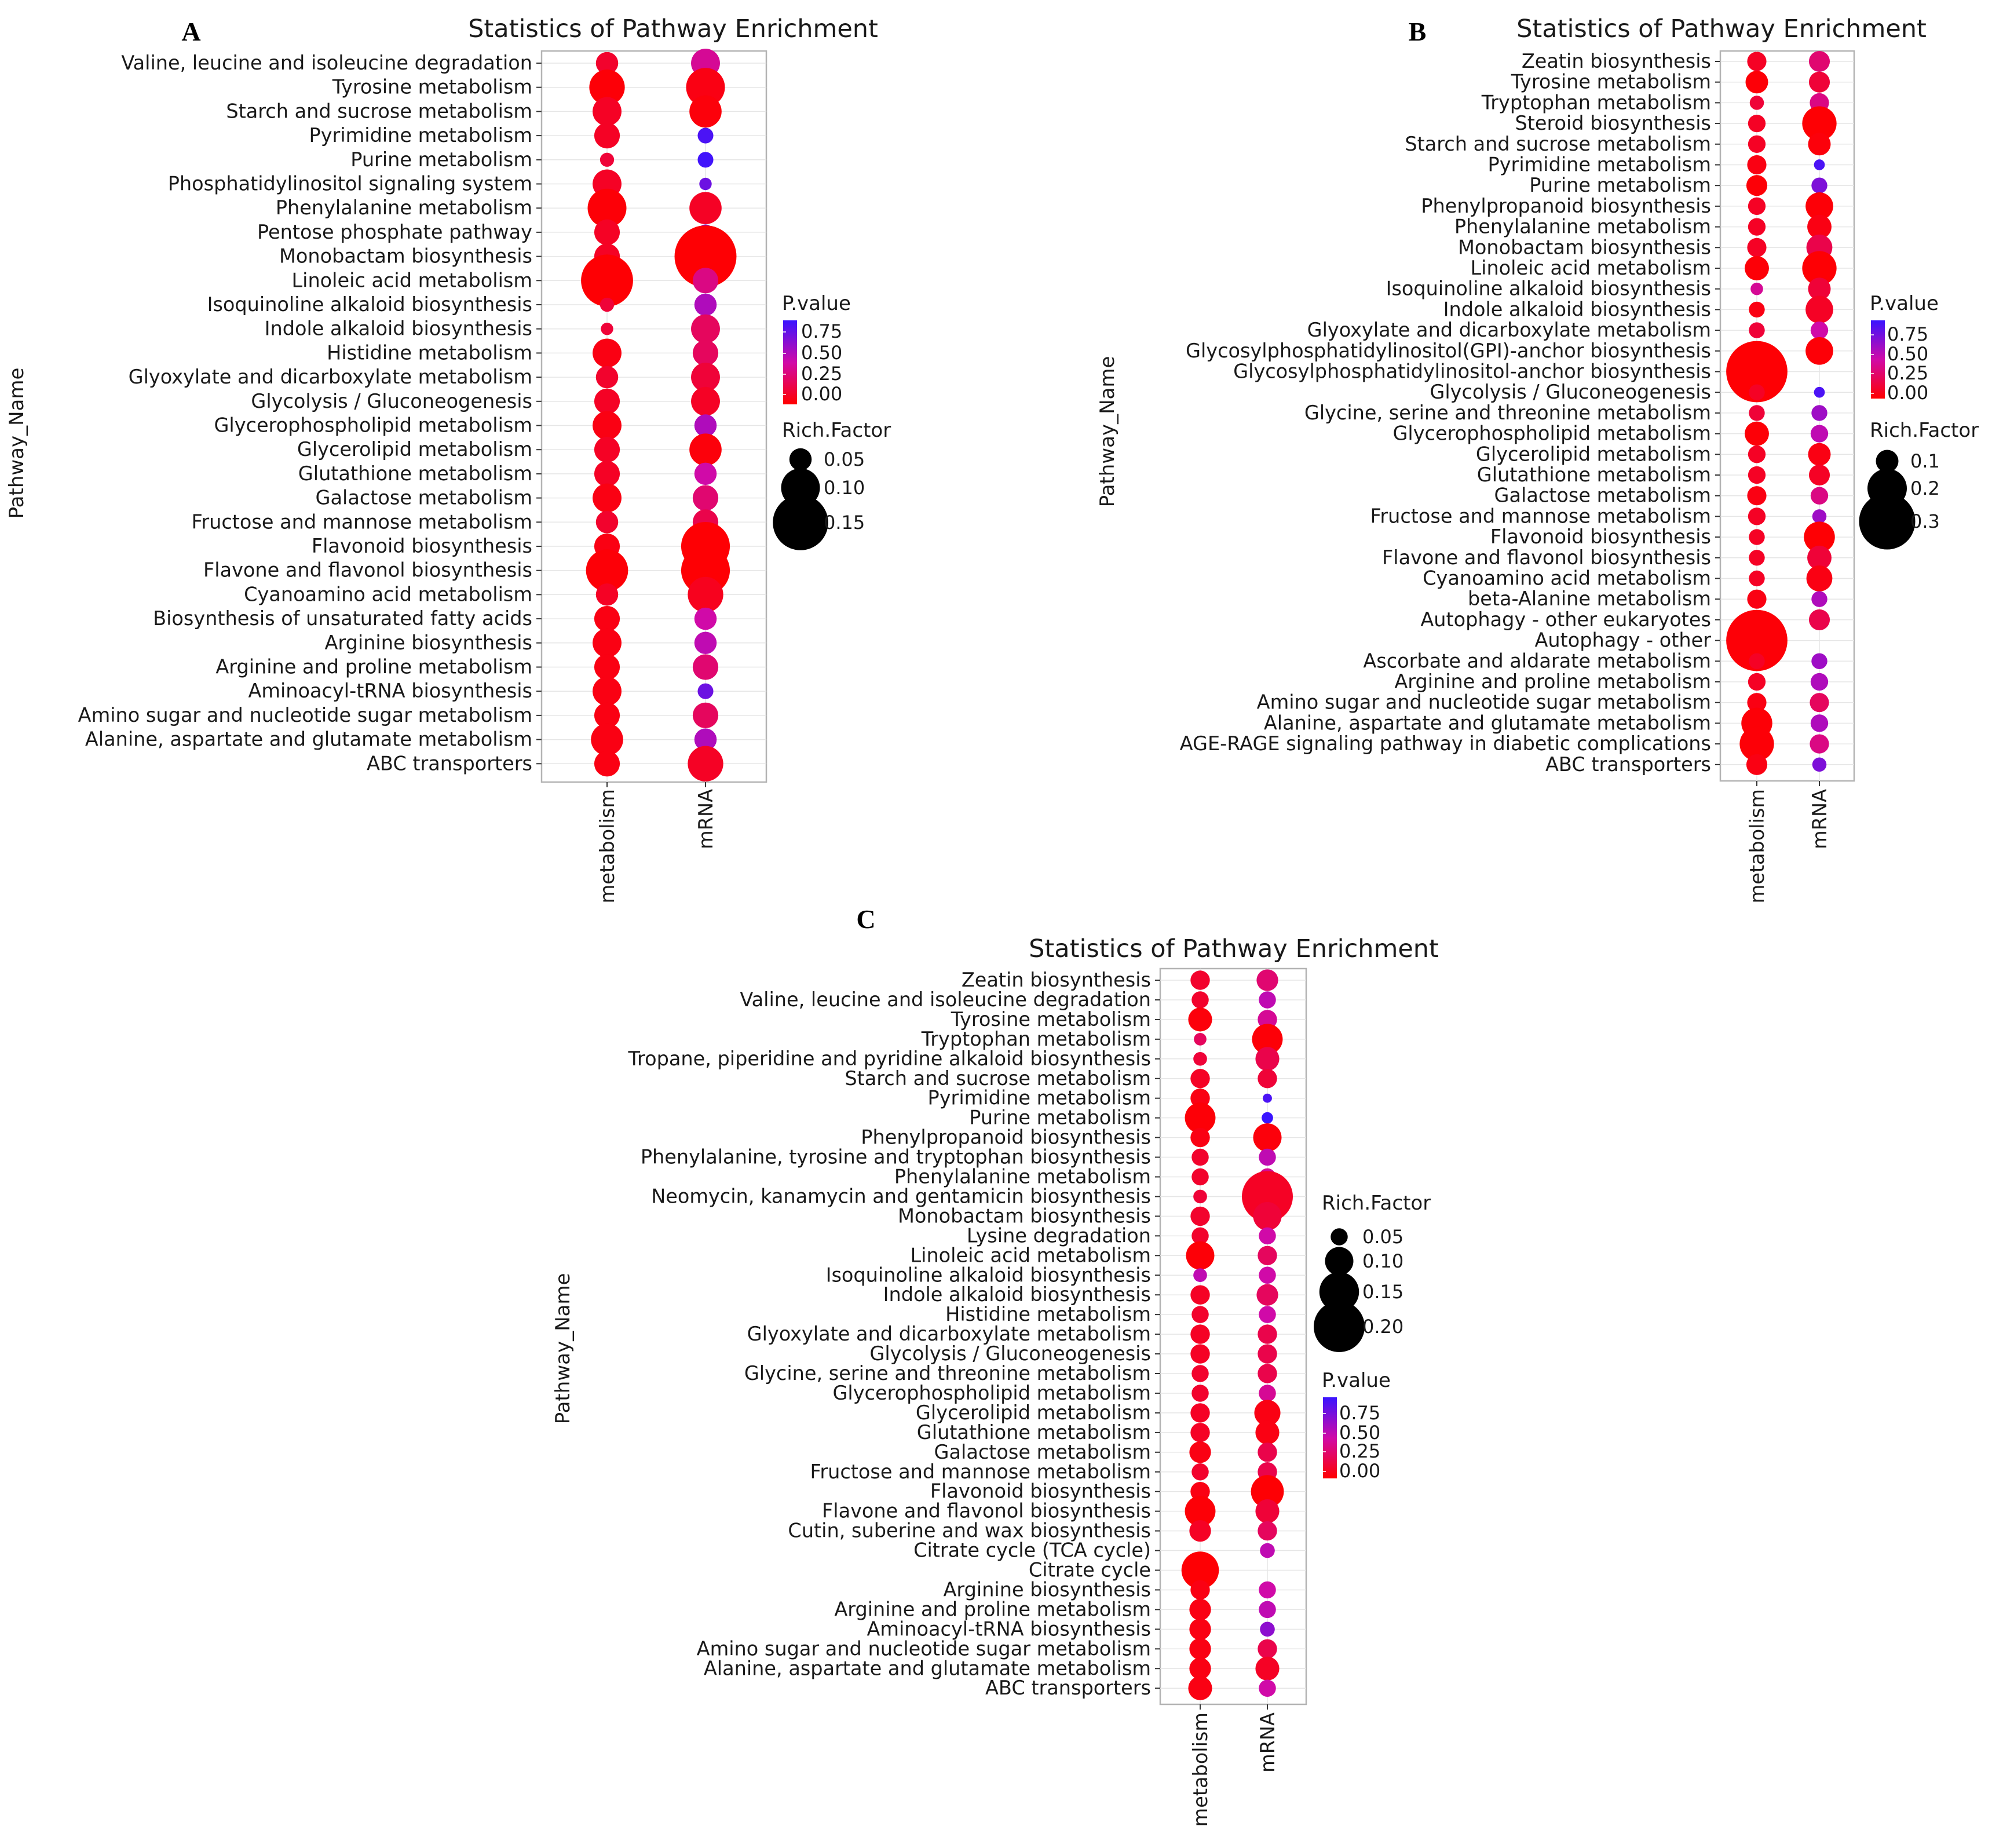 The height and width of the screenshot is (1848, 2003). Describe the element at coordinates (432, 87) in the screenshot. I see `pathway-label: Tyrosine metabolism` at that location.